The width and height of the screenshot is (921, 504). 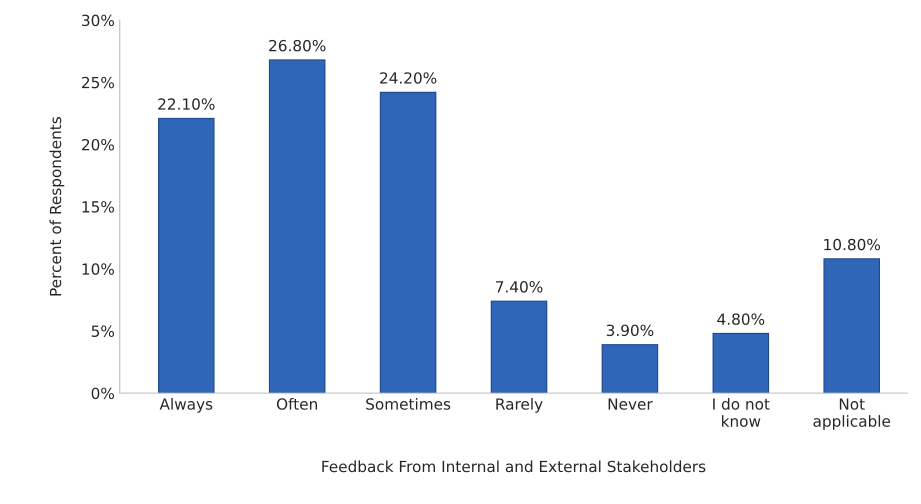 What do you see at coordinates (408, 78) in the screenshot?
I see `data-label: 24.20%` at bounding box center [408, 78].